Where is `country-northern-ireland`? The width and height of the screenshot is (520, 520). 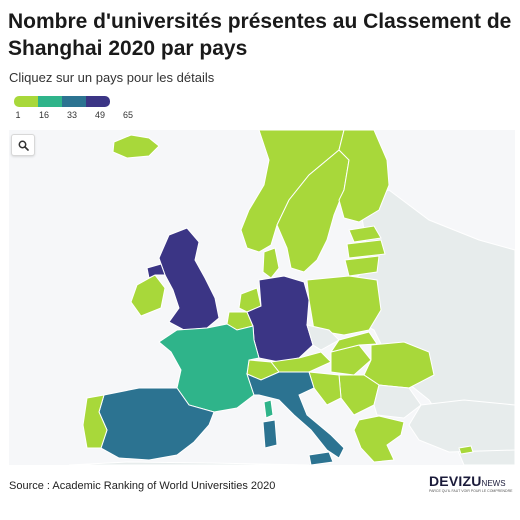
country-northern-ireland is located at coordinates (156, 271).